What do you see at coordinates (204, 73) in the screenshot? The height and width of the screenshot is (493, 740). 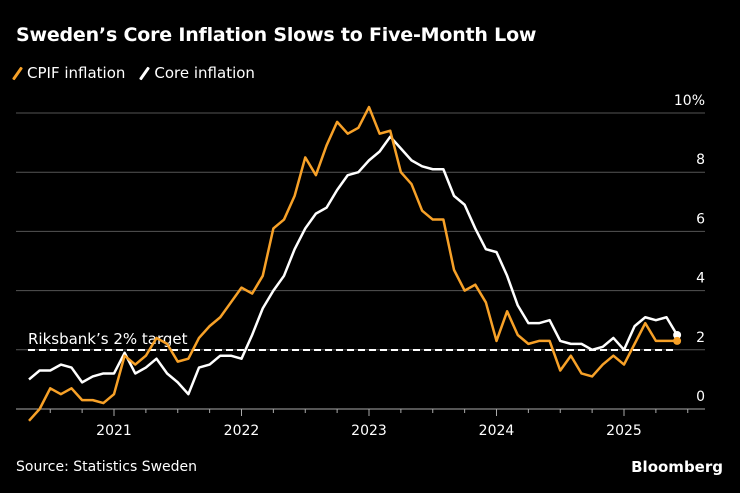 I see `legend-label-core: Core inflation` at bounding box center [204, 73].